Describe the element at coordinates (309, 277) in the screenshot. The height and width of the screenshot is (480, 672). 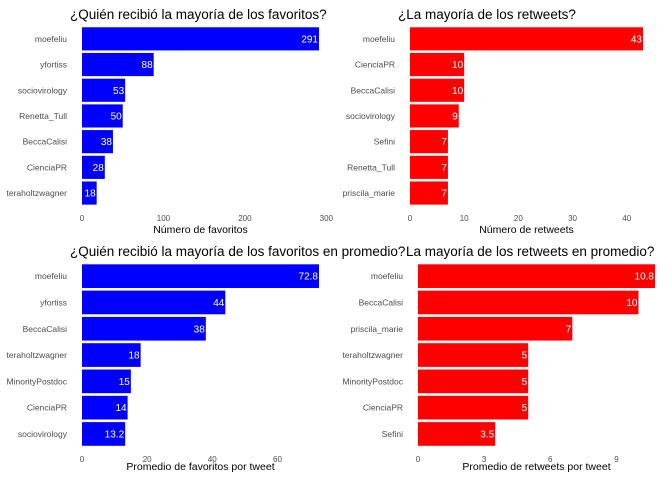
I see `value-label: 72.8` at that location.